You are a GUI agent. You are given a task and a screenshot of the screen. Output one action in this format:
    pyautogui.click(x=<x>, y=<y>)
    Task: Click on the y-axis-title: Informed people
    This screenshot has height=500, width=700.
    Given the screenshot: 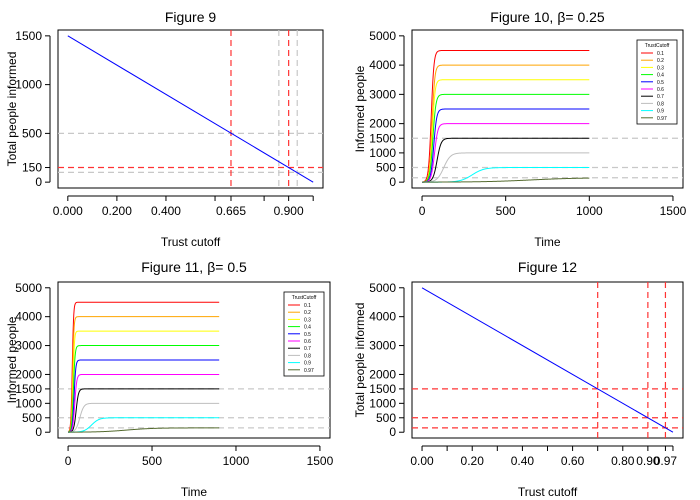 What is the action you would take?
    pyautogui.click(x=12, y=359)
    